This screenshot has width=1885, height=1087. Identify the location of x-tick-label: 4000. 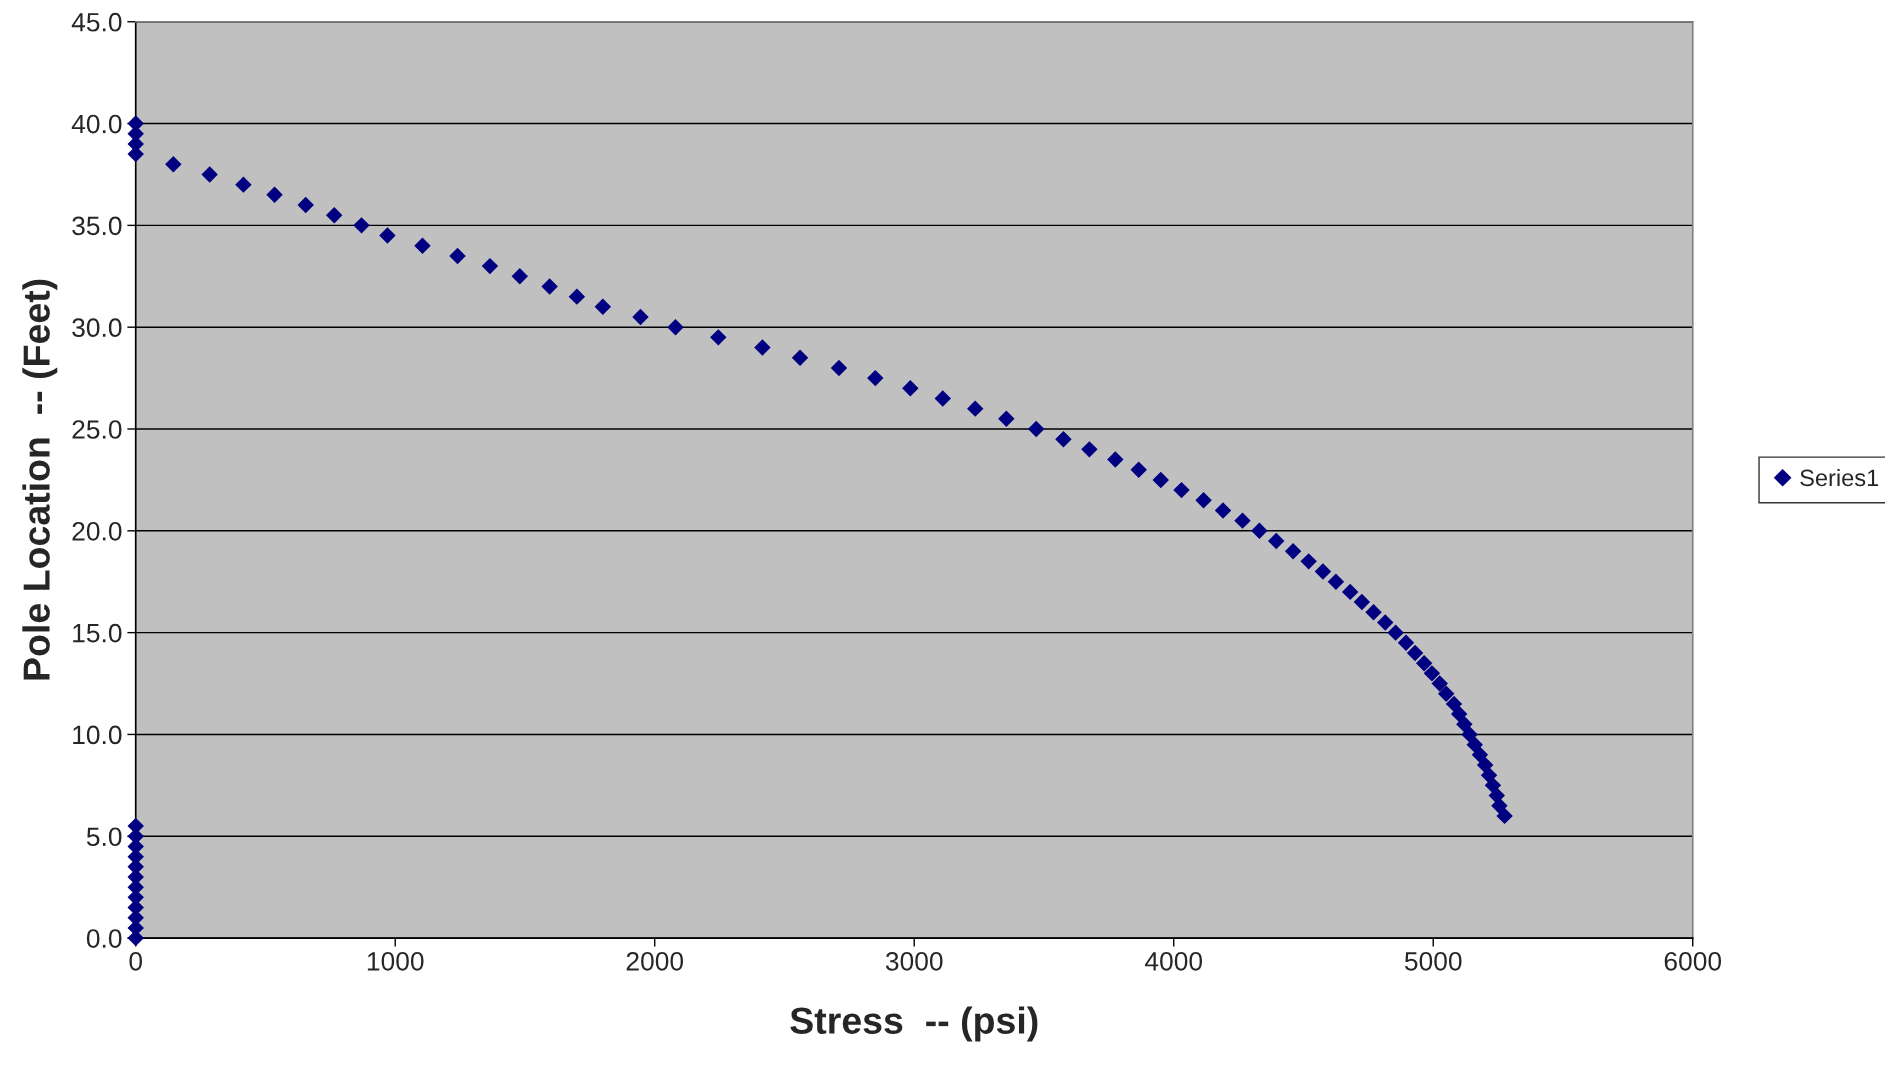
(1173, 961).